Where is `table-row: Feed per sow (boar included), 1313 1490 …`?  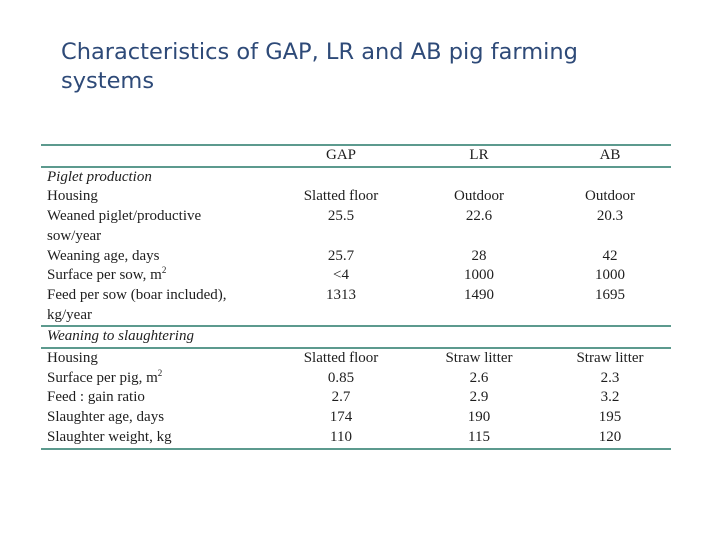 table-row: Feed per sow (boar included), 1313 1490 … is located at coordinates (356, 296).